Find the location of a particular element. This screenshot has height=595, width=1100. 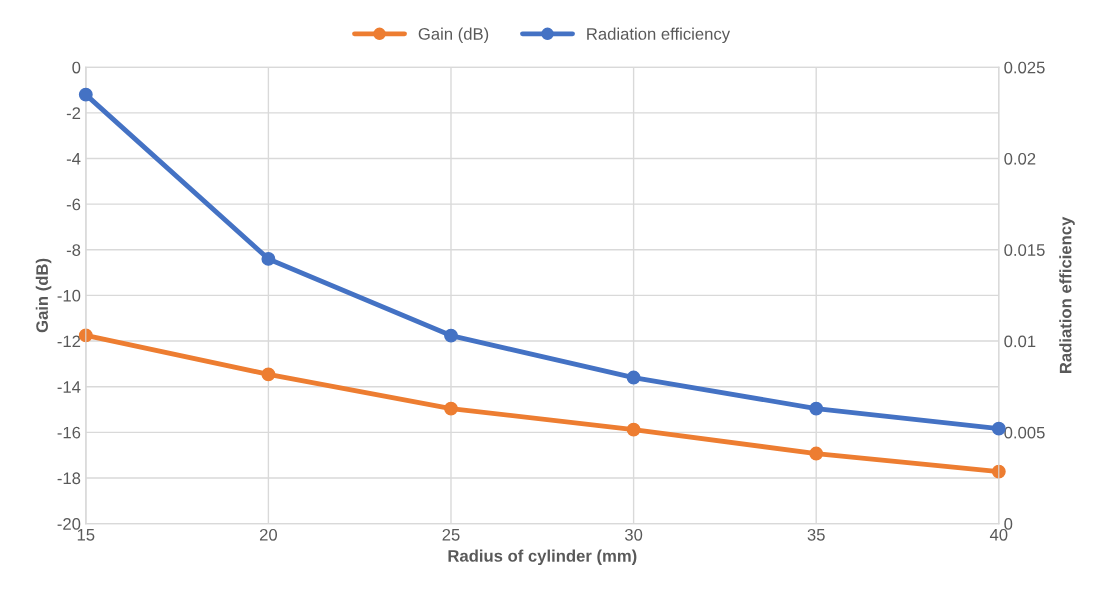

y-tick-label: -16 is located at coordinates (69, 432).